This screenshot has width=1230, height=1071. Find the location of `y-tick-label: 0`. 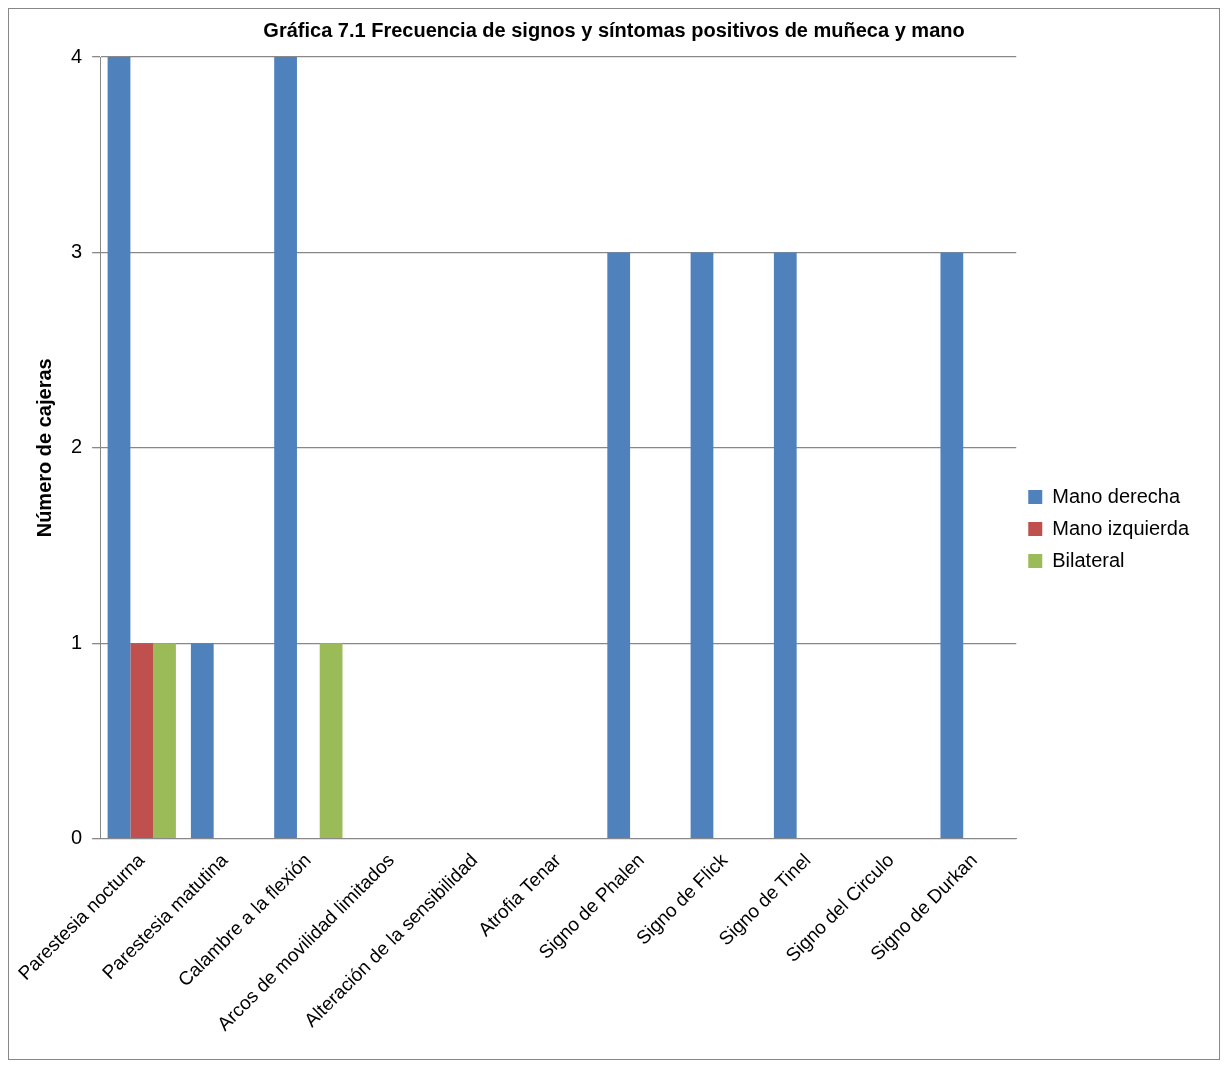

y-tick-label: 0 is located at coordinates (77, 837).